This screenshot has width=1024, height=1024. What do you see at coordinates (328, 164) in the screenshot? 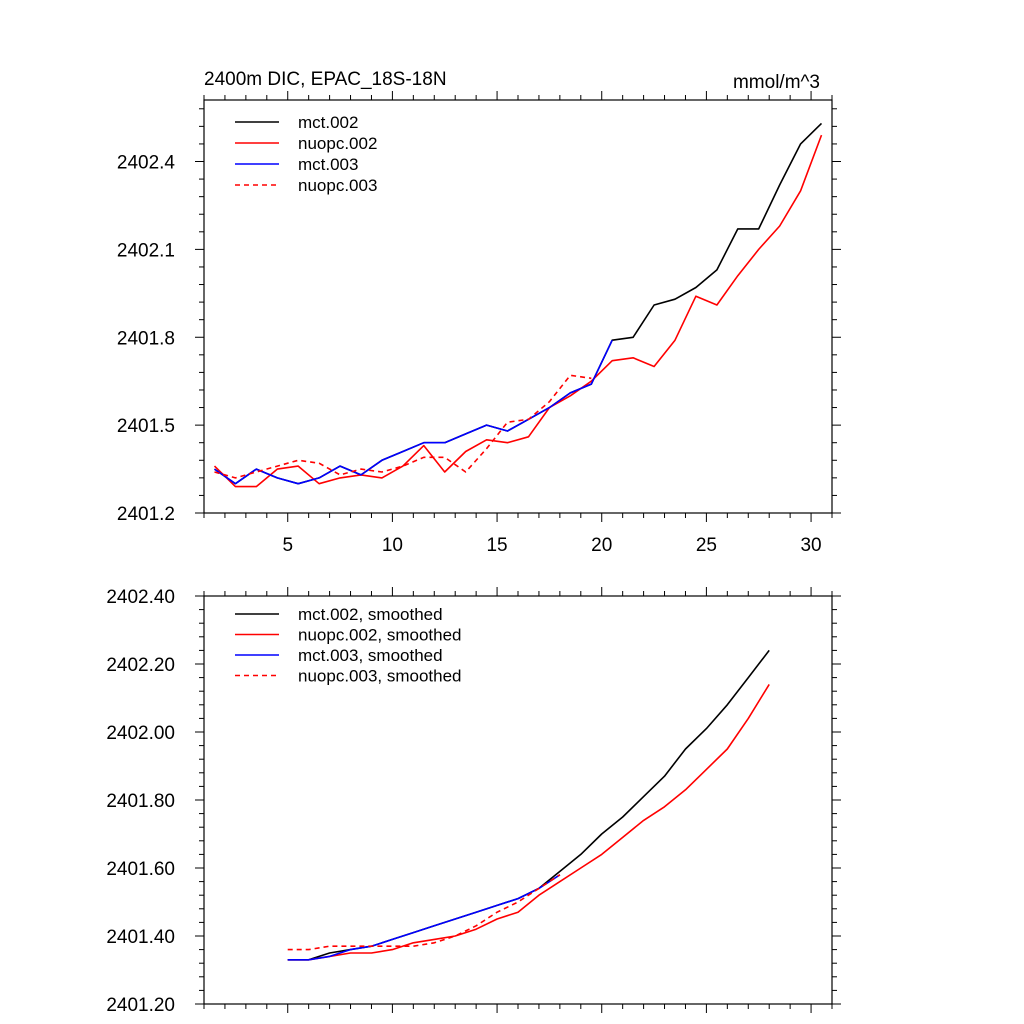
I see `legend-label: mct.003` at bounding box center [328, 164].